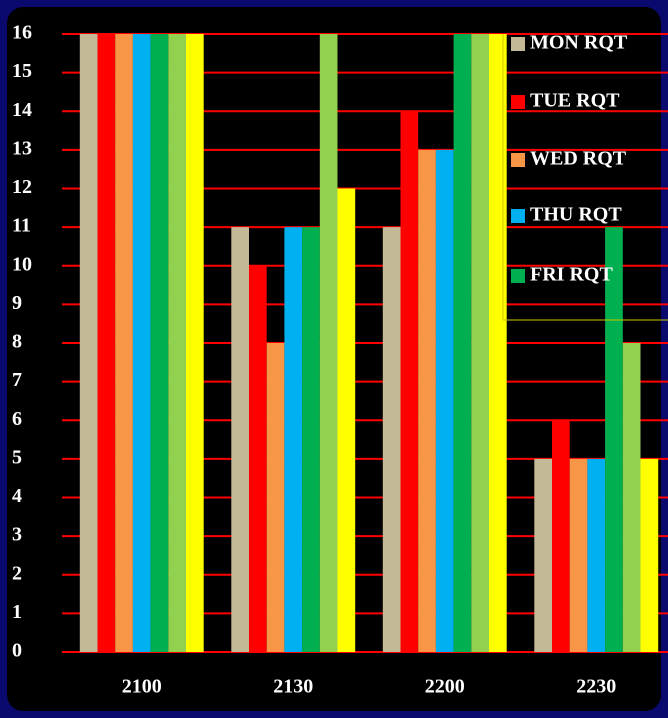 This screenshot has height=718, width=668. Describe the element at coordinates (22, 33) in the screenshot. I see `y-tick-label: 16` at that location.